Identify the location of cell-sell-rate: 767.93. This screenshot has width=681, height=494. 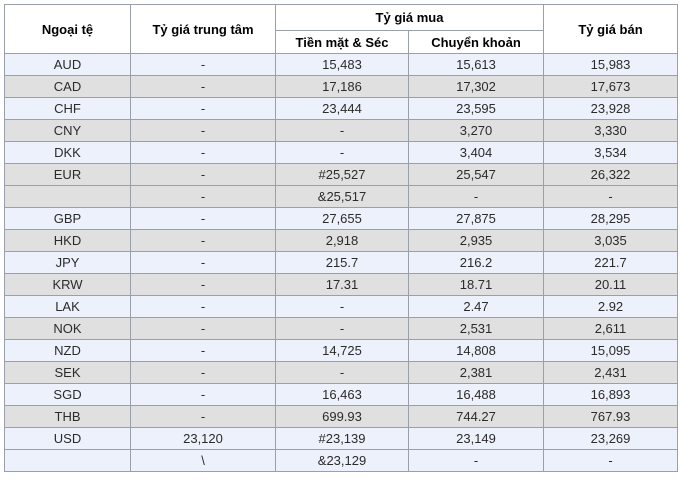
(611, 416).